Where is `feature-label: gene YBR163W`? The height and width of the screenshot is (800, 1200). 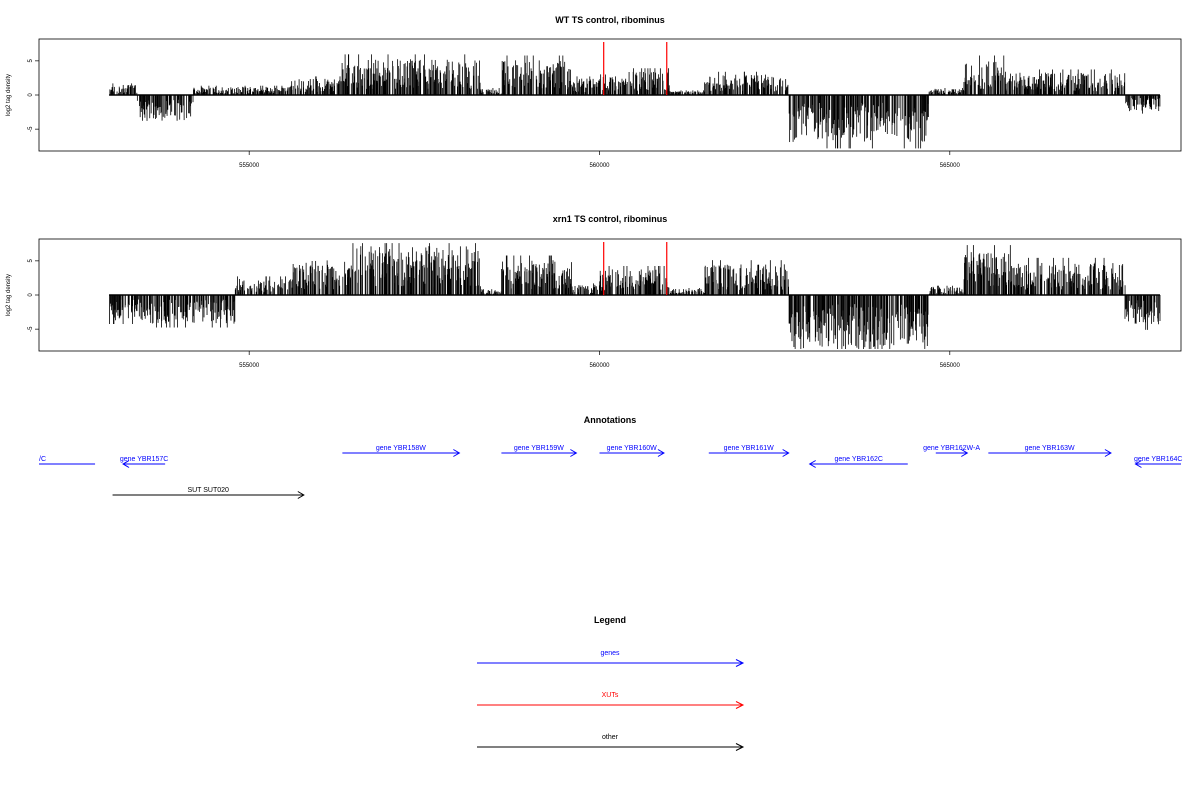
feature-label: gene YBR163W is located at coordinates (1050, 448).